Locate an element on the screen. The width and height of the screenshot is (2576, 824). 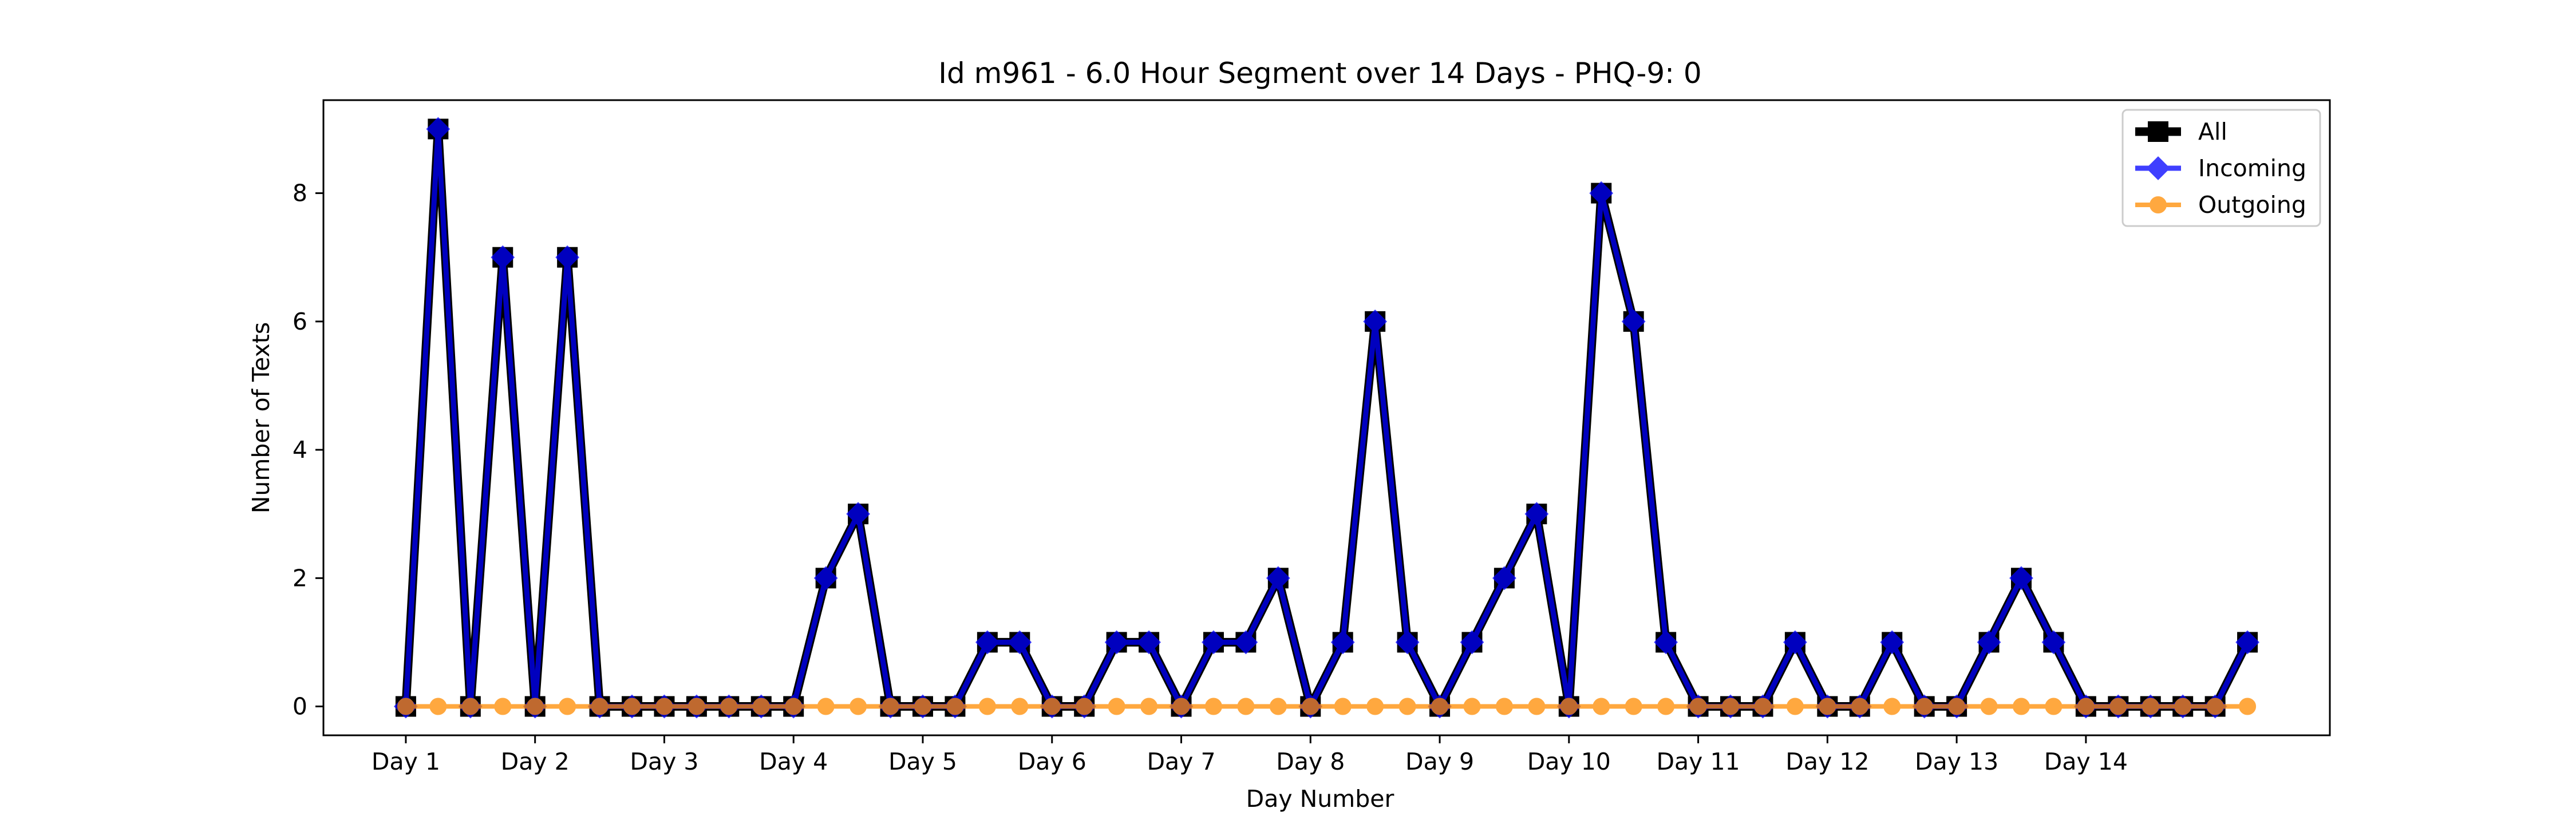
x-tick-label: Day 10 is located at coordinates (1569, 761).